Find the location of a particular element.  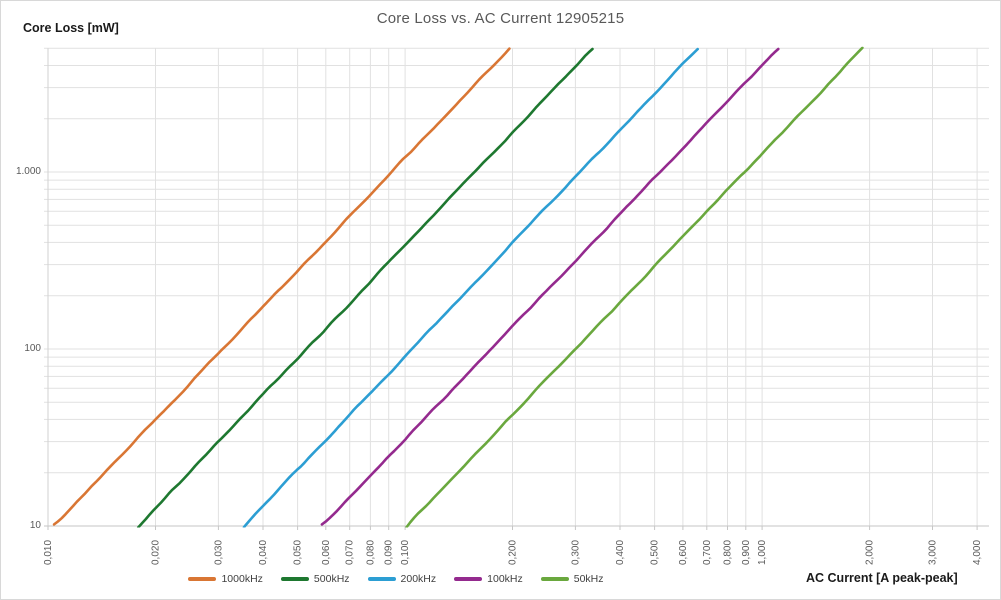

x-tick-label: 0,040 is located at coordinates (263, 552).